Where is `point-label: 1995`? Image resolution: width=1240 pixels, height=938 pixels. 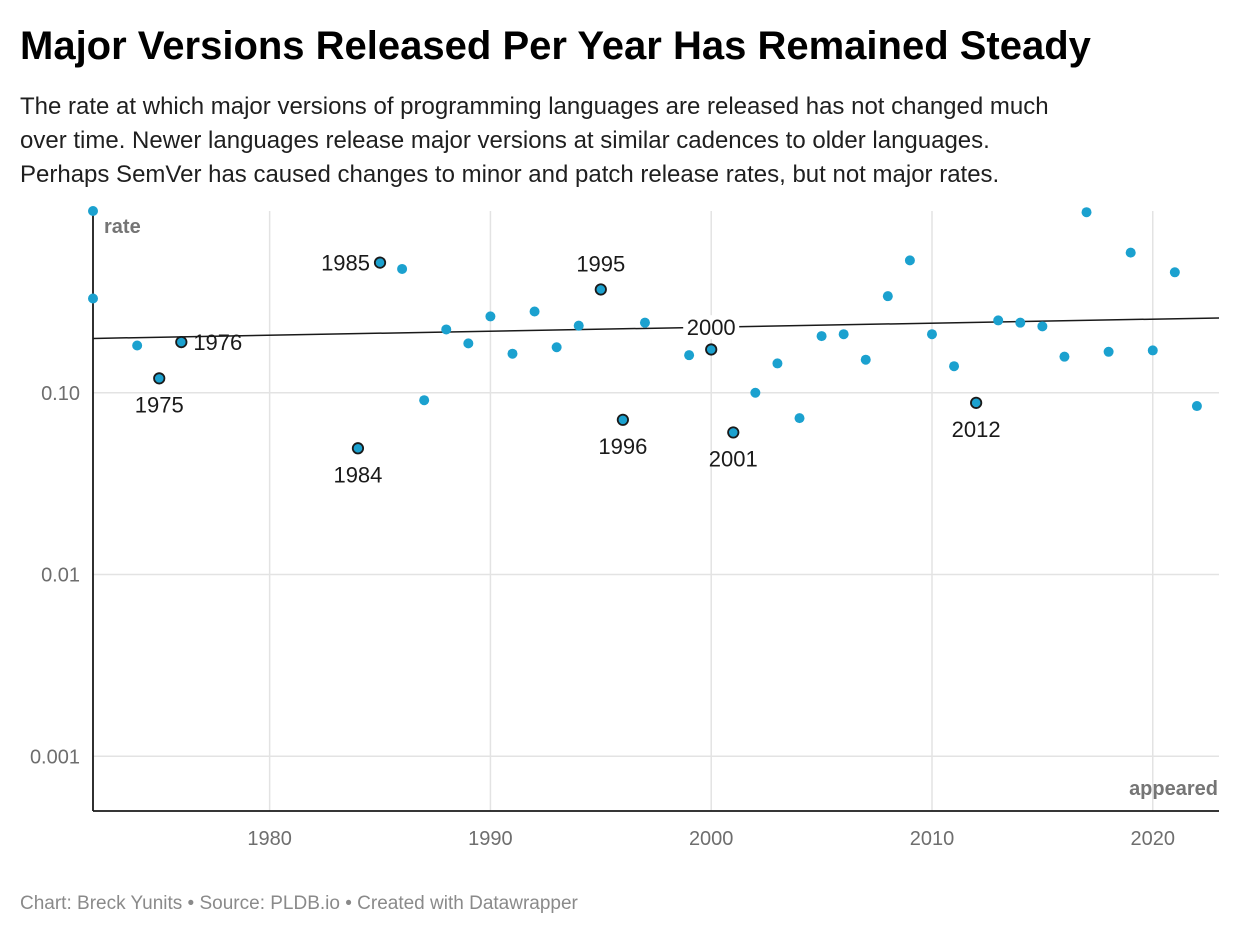 point-label: 1995 is located at coordinates (600, 263).